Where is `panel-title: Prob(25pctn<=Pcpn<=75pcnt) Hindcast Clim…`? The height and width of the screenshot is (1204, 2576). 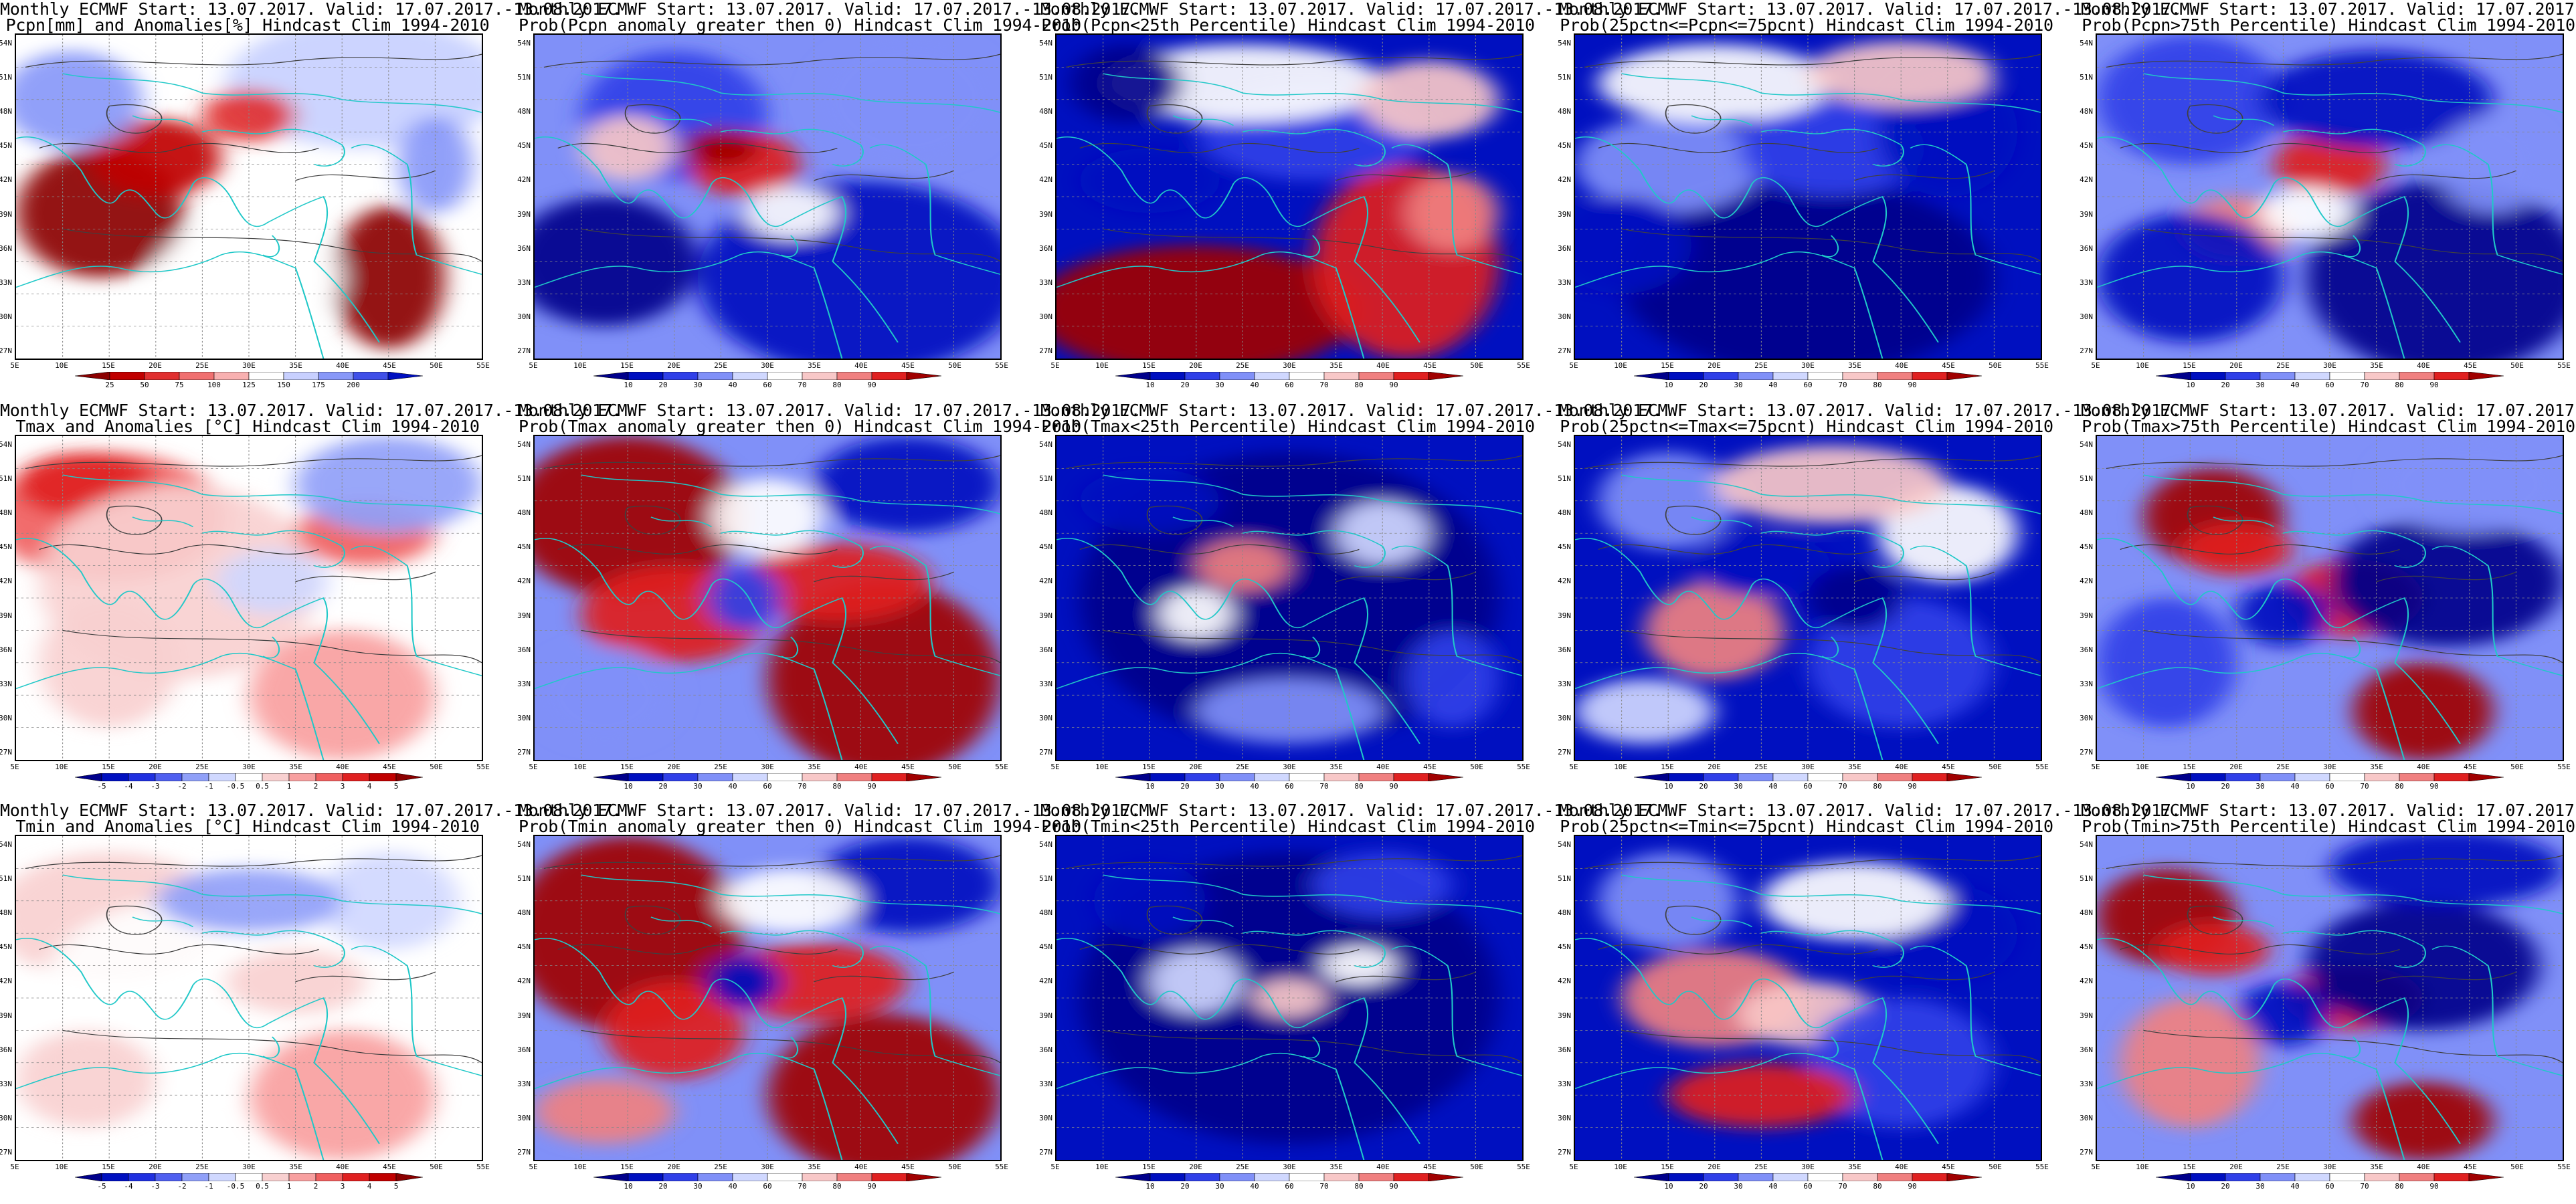
panel-title: Prob(25pctn<=Pcpn<=75pcnt) Hindcast Clim… is located at coordinates (1806, 25).